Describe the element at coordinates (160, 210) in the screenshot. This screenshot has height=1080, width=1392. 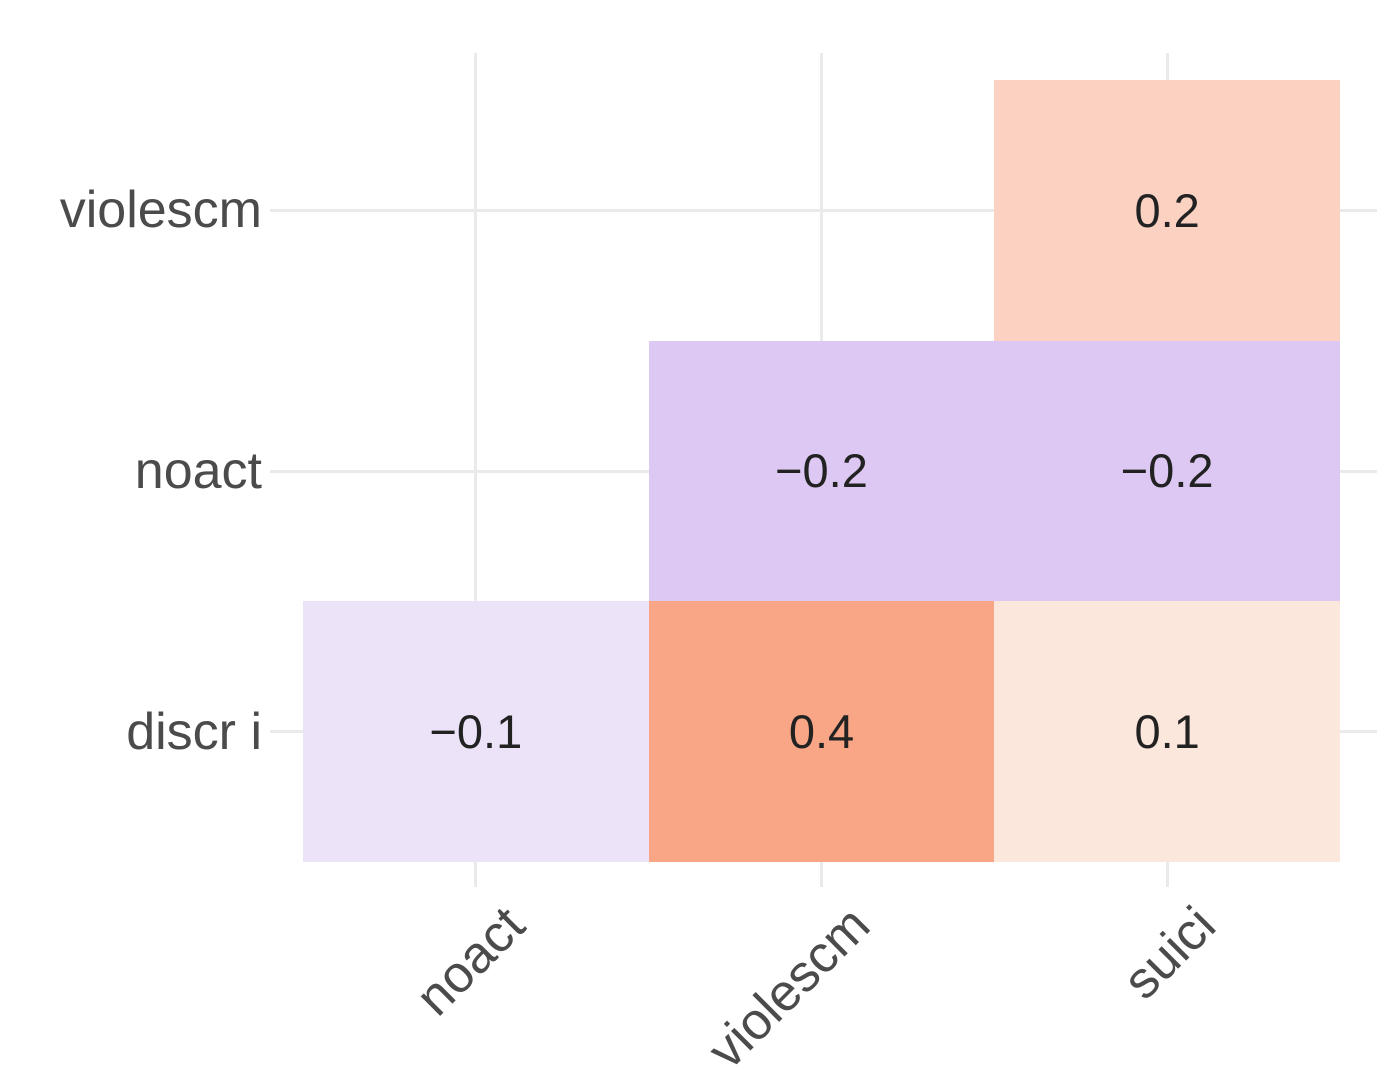
I see `y-axis-tick-label: violescm` at that location.